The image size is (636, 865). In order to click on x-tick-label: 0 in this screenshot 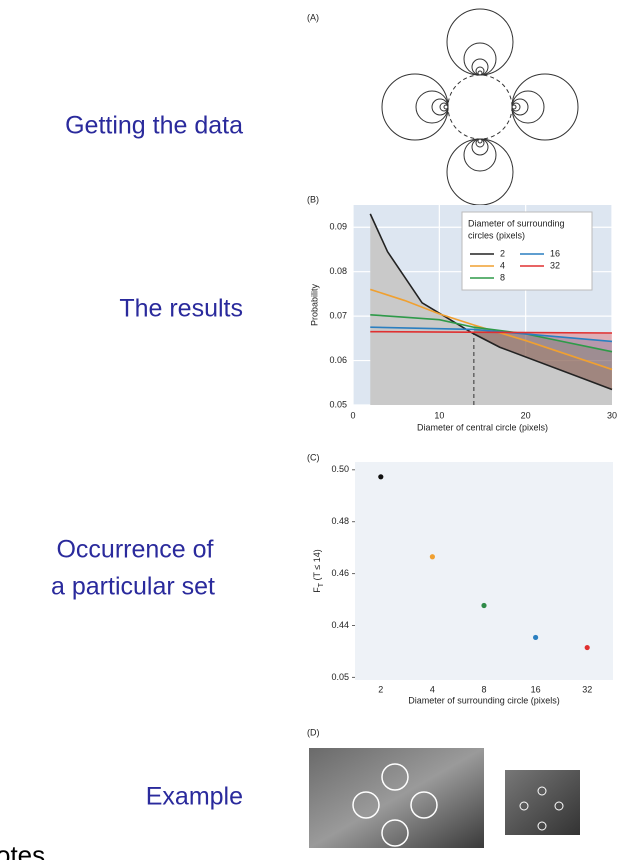, I will do `click(352, 415)`.